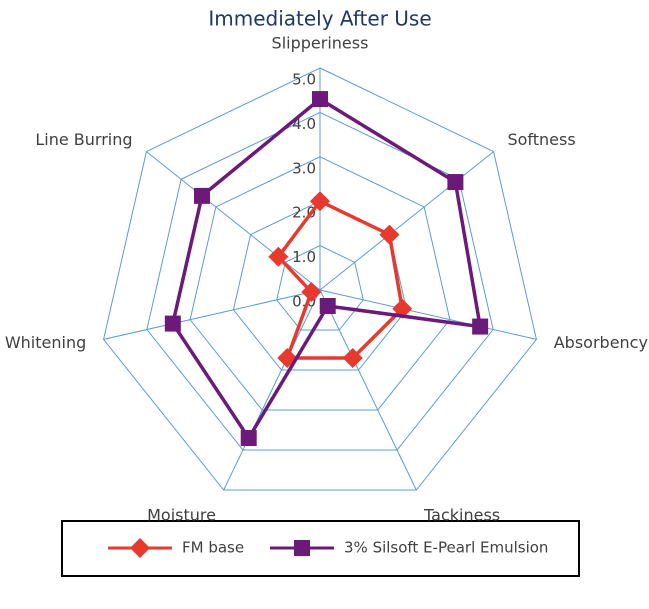 The height and width of the screenshot is (609, 649). I want to click on category-label: Softness, so click(541, 139).